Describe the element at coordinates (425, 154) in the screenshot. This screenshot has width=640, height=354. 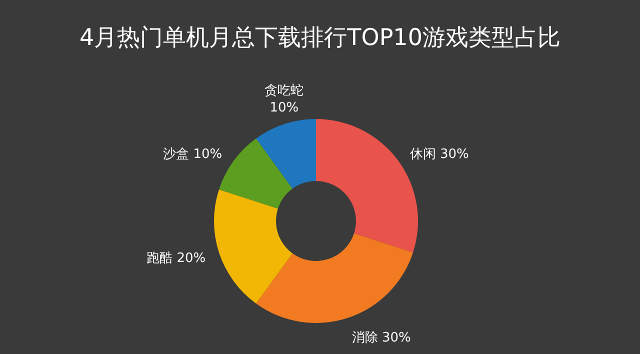
I see `slice-label: 休闲` at that location.